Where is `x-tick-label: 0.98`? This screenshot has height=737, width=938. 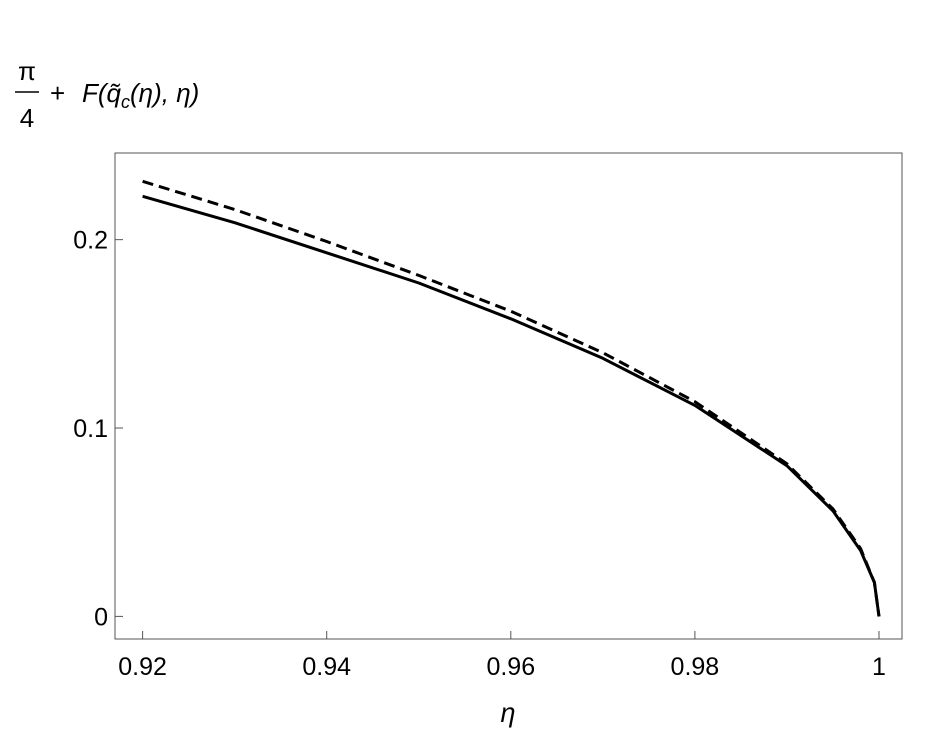
x-tick-label: 0.98 is located at coordinates (695, 667).